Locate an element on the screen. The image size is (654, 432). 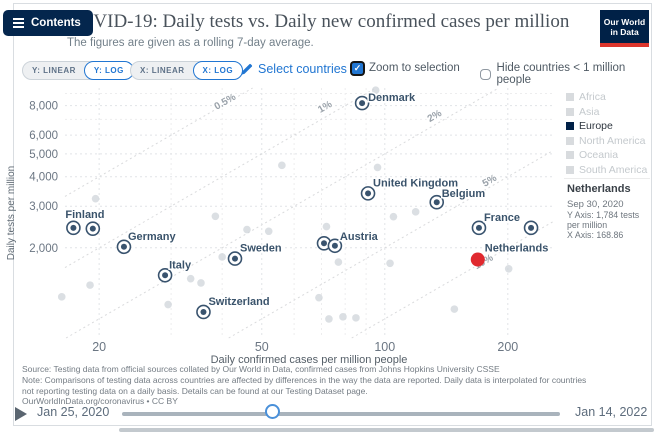
country-label-belgium: Belgium is located at coordinates (463, 194).